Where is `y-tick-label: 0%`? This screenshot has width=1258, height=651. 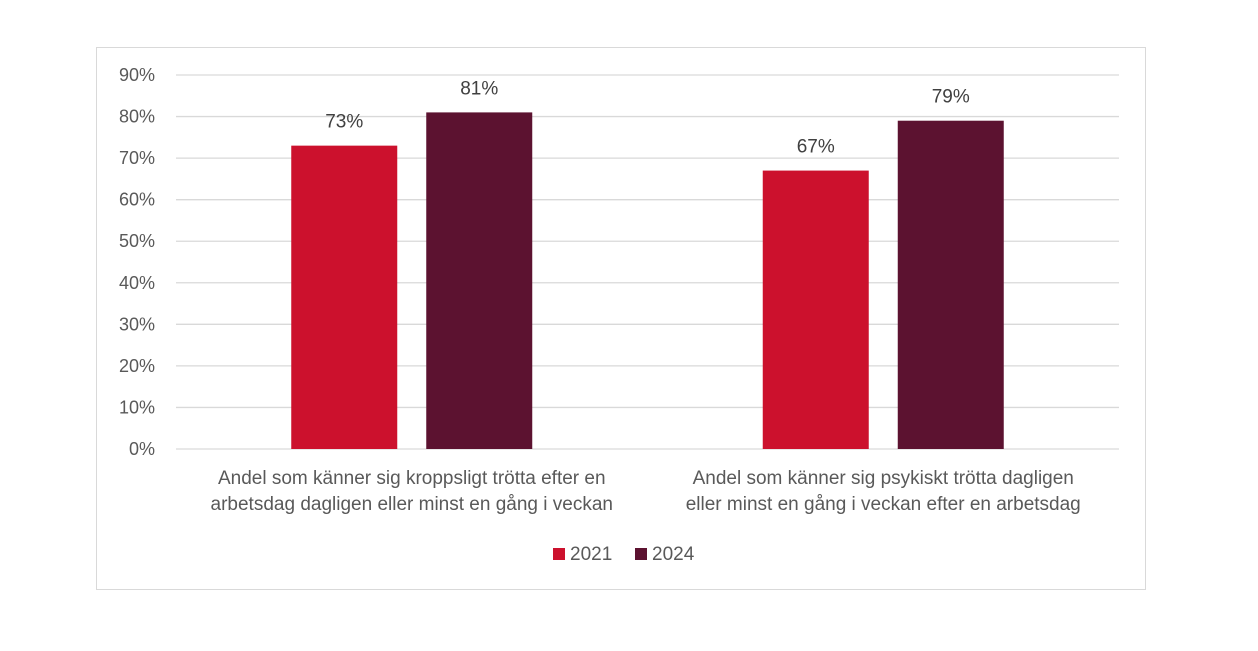
y-tick-label: 0% is located at coordinates (142, 449).